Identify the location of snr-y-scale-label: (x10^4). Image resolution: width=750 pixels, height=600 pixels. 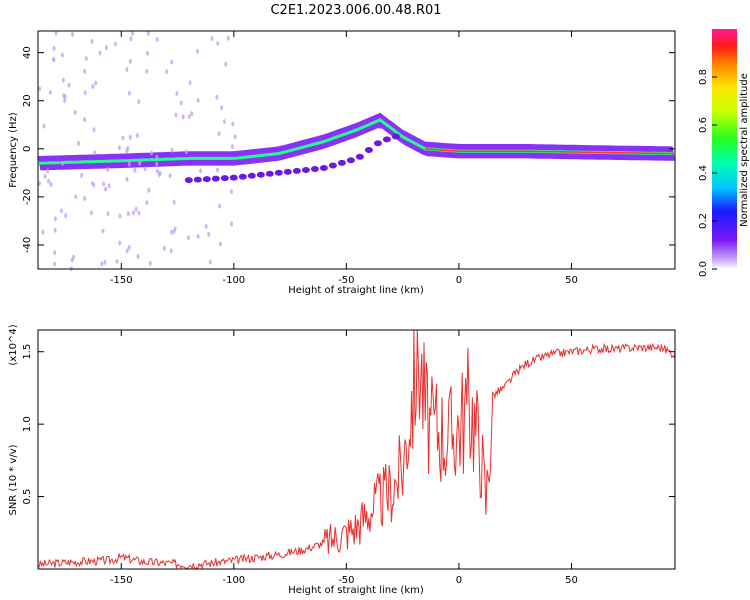
(13, 344).